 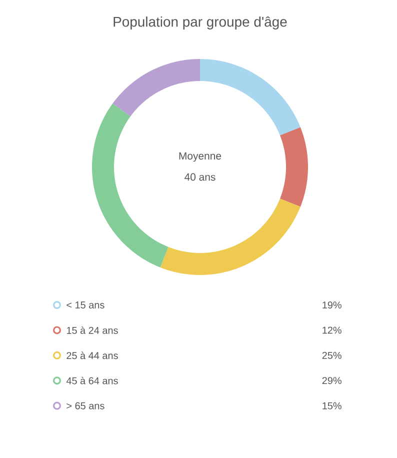 What do you see at coordinates (332, 355) in the screenshot?
I see `data-label: 25%` at bounding box center [332, 355].